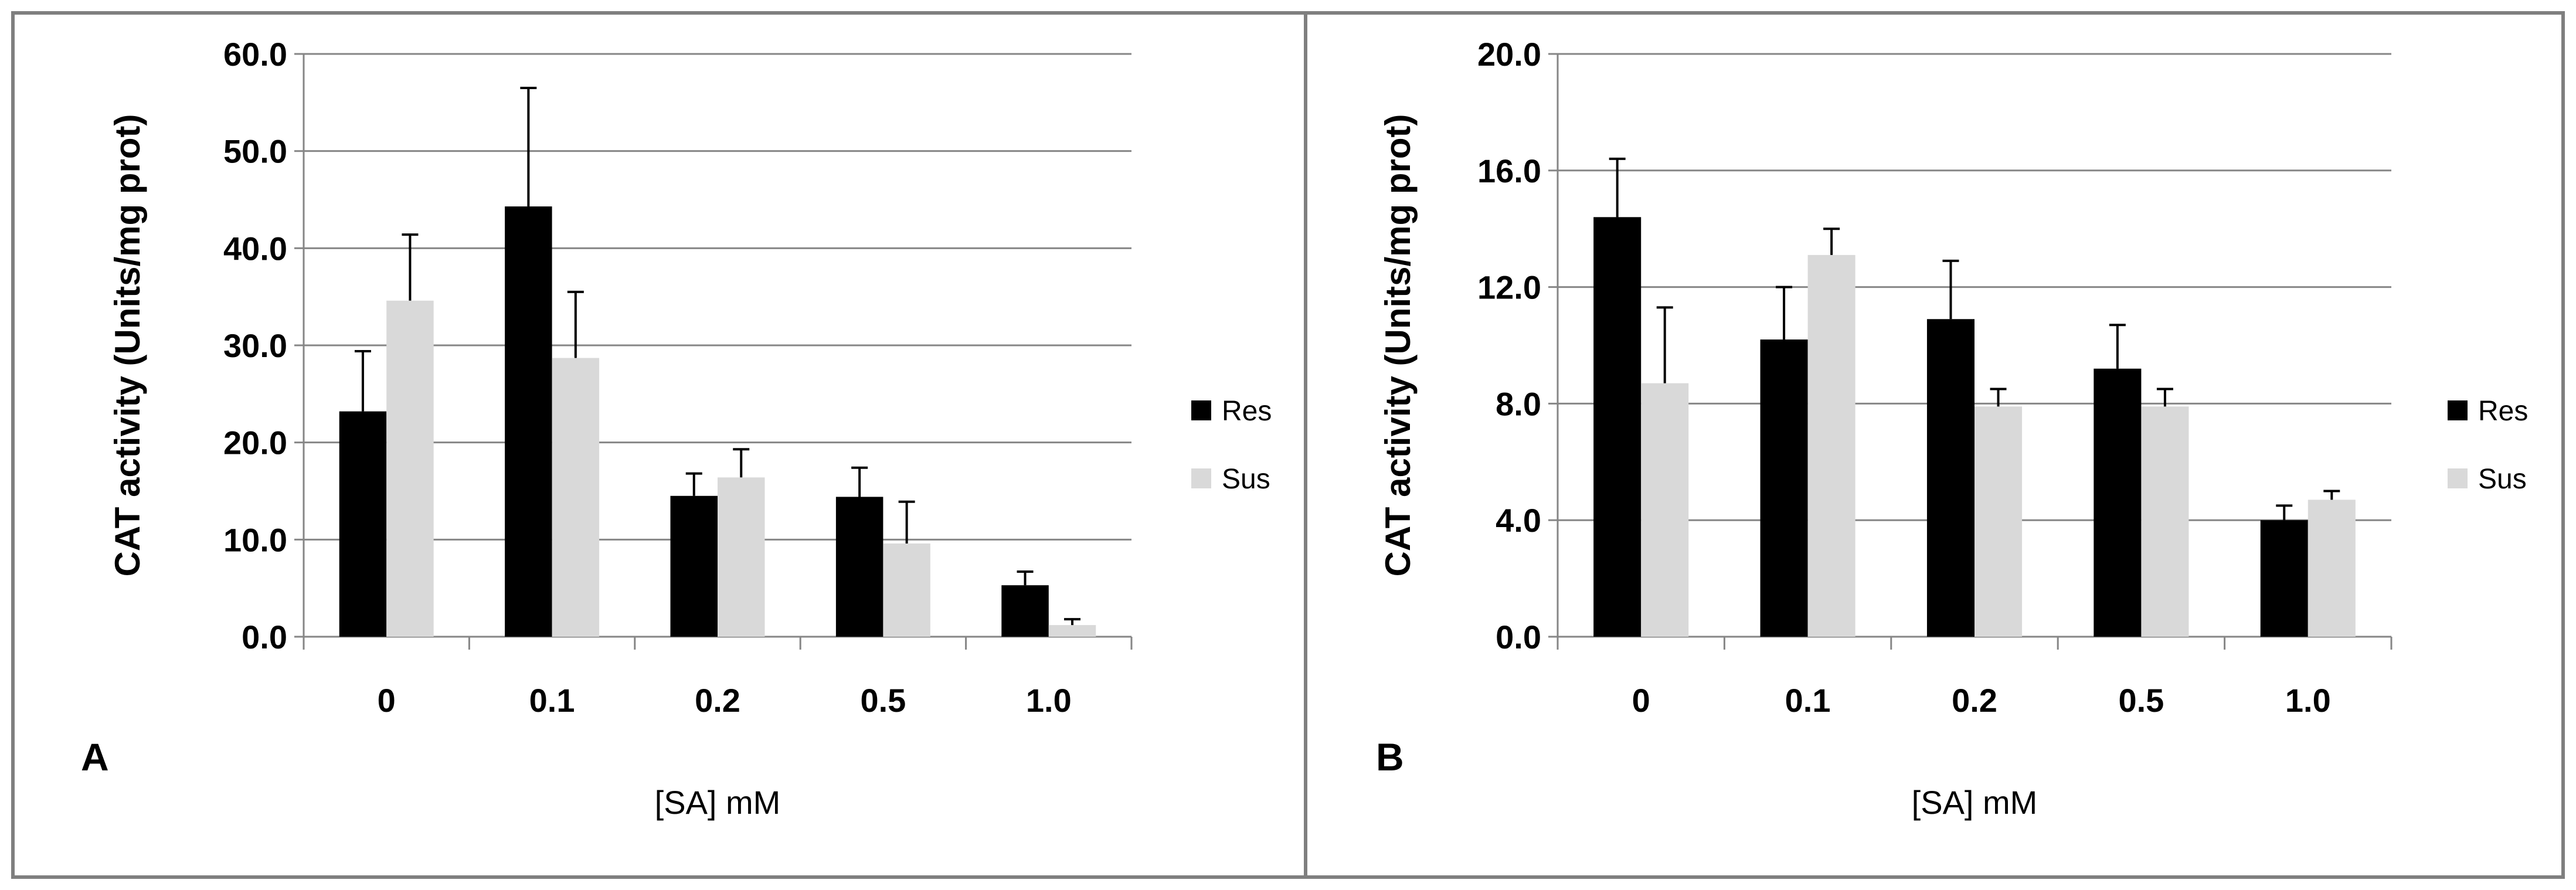 The height and width of the screenshot is (890, 2576). Describe the element at coordinates (1519, 403) in the screenshot. I see `y-tick-label: 8.0` at that location.